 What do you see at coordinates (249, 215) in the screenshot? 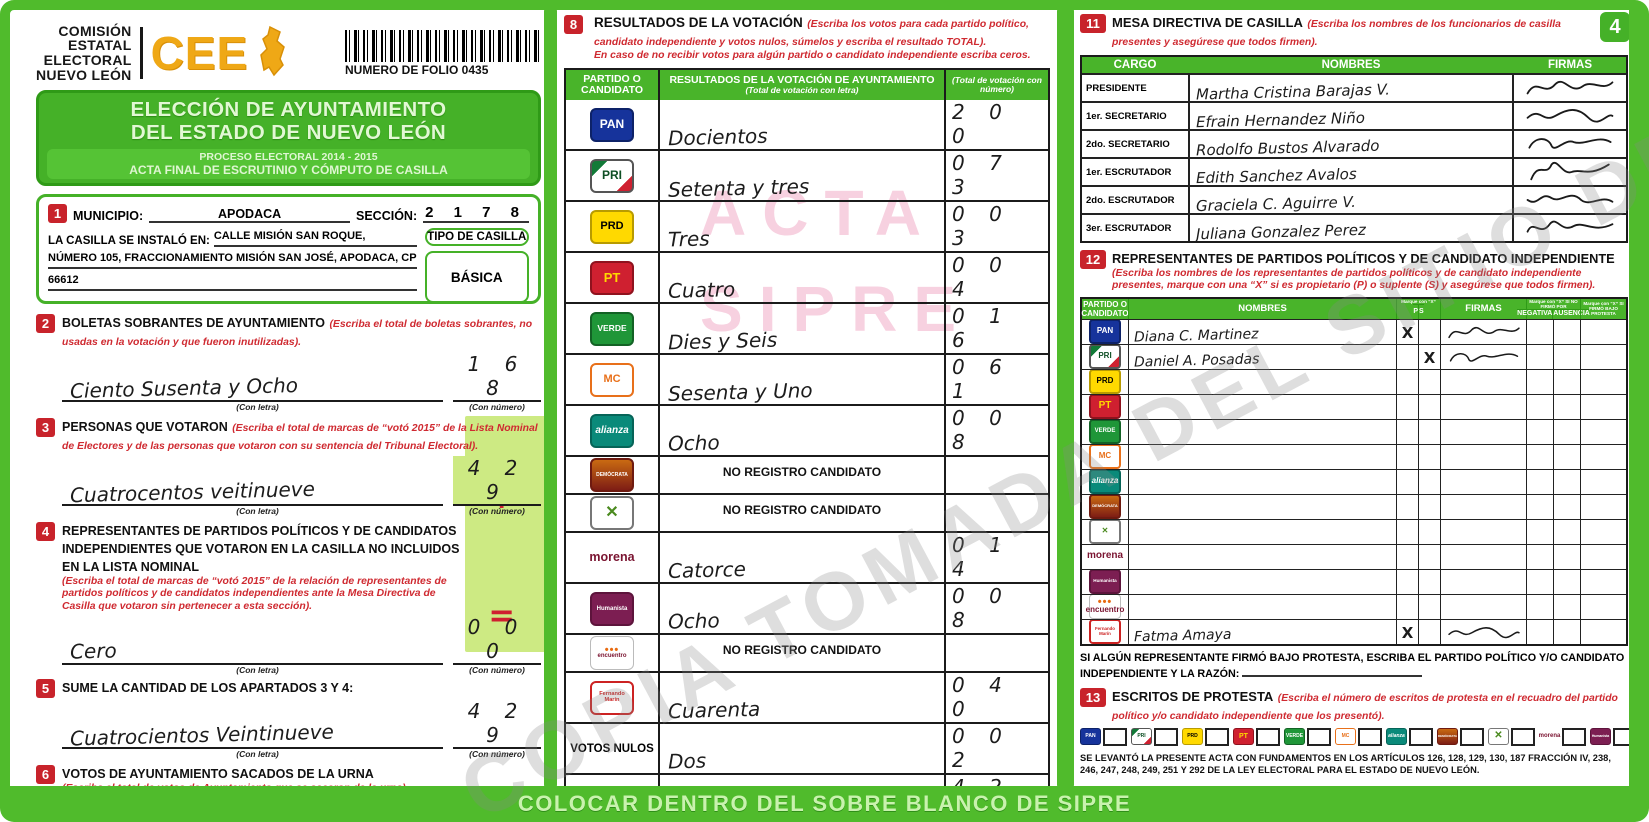
I see `municipio-value: APODACA` at bounding box center [249, 215].